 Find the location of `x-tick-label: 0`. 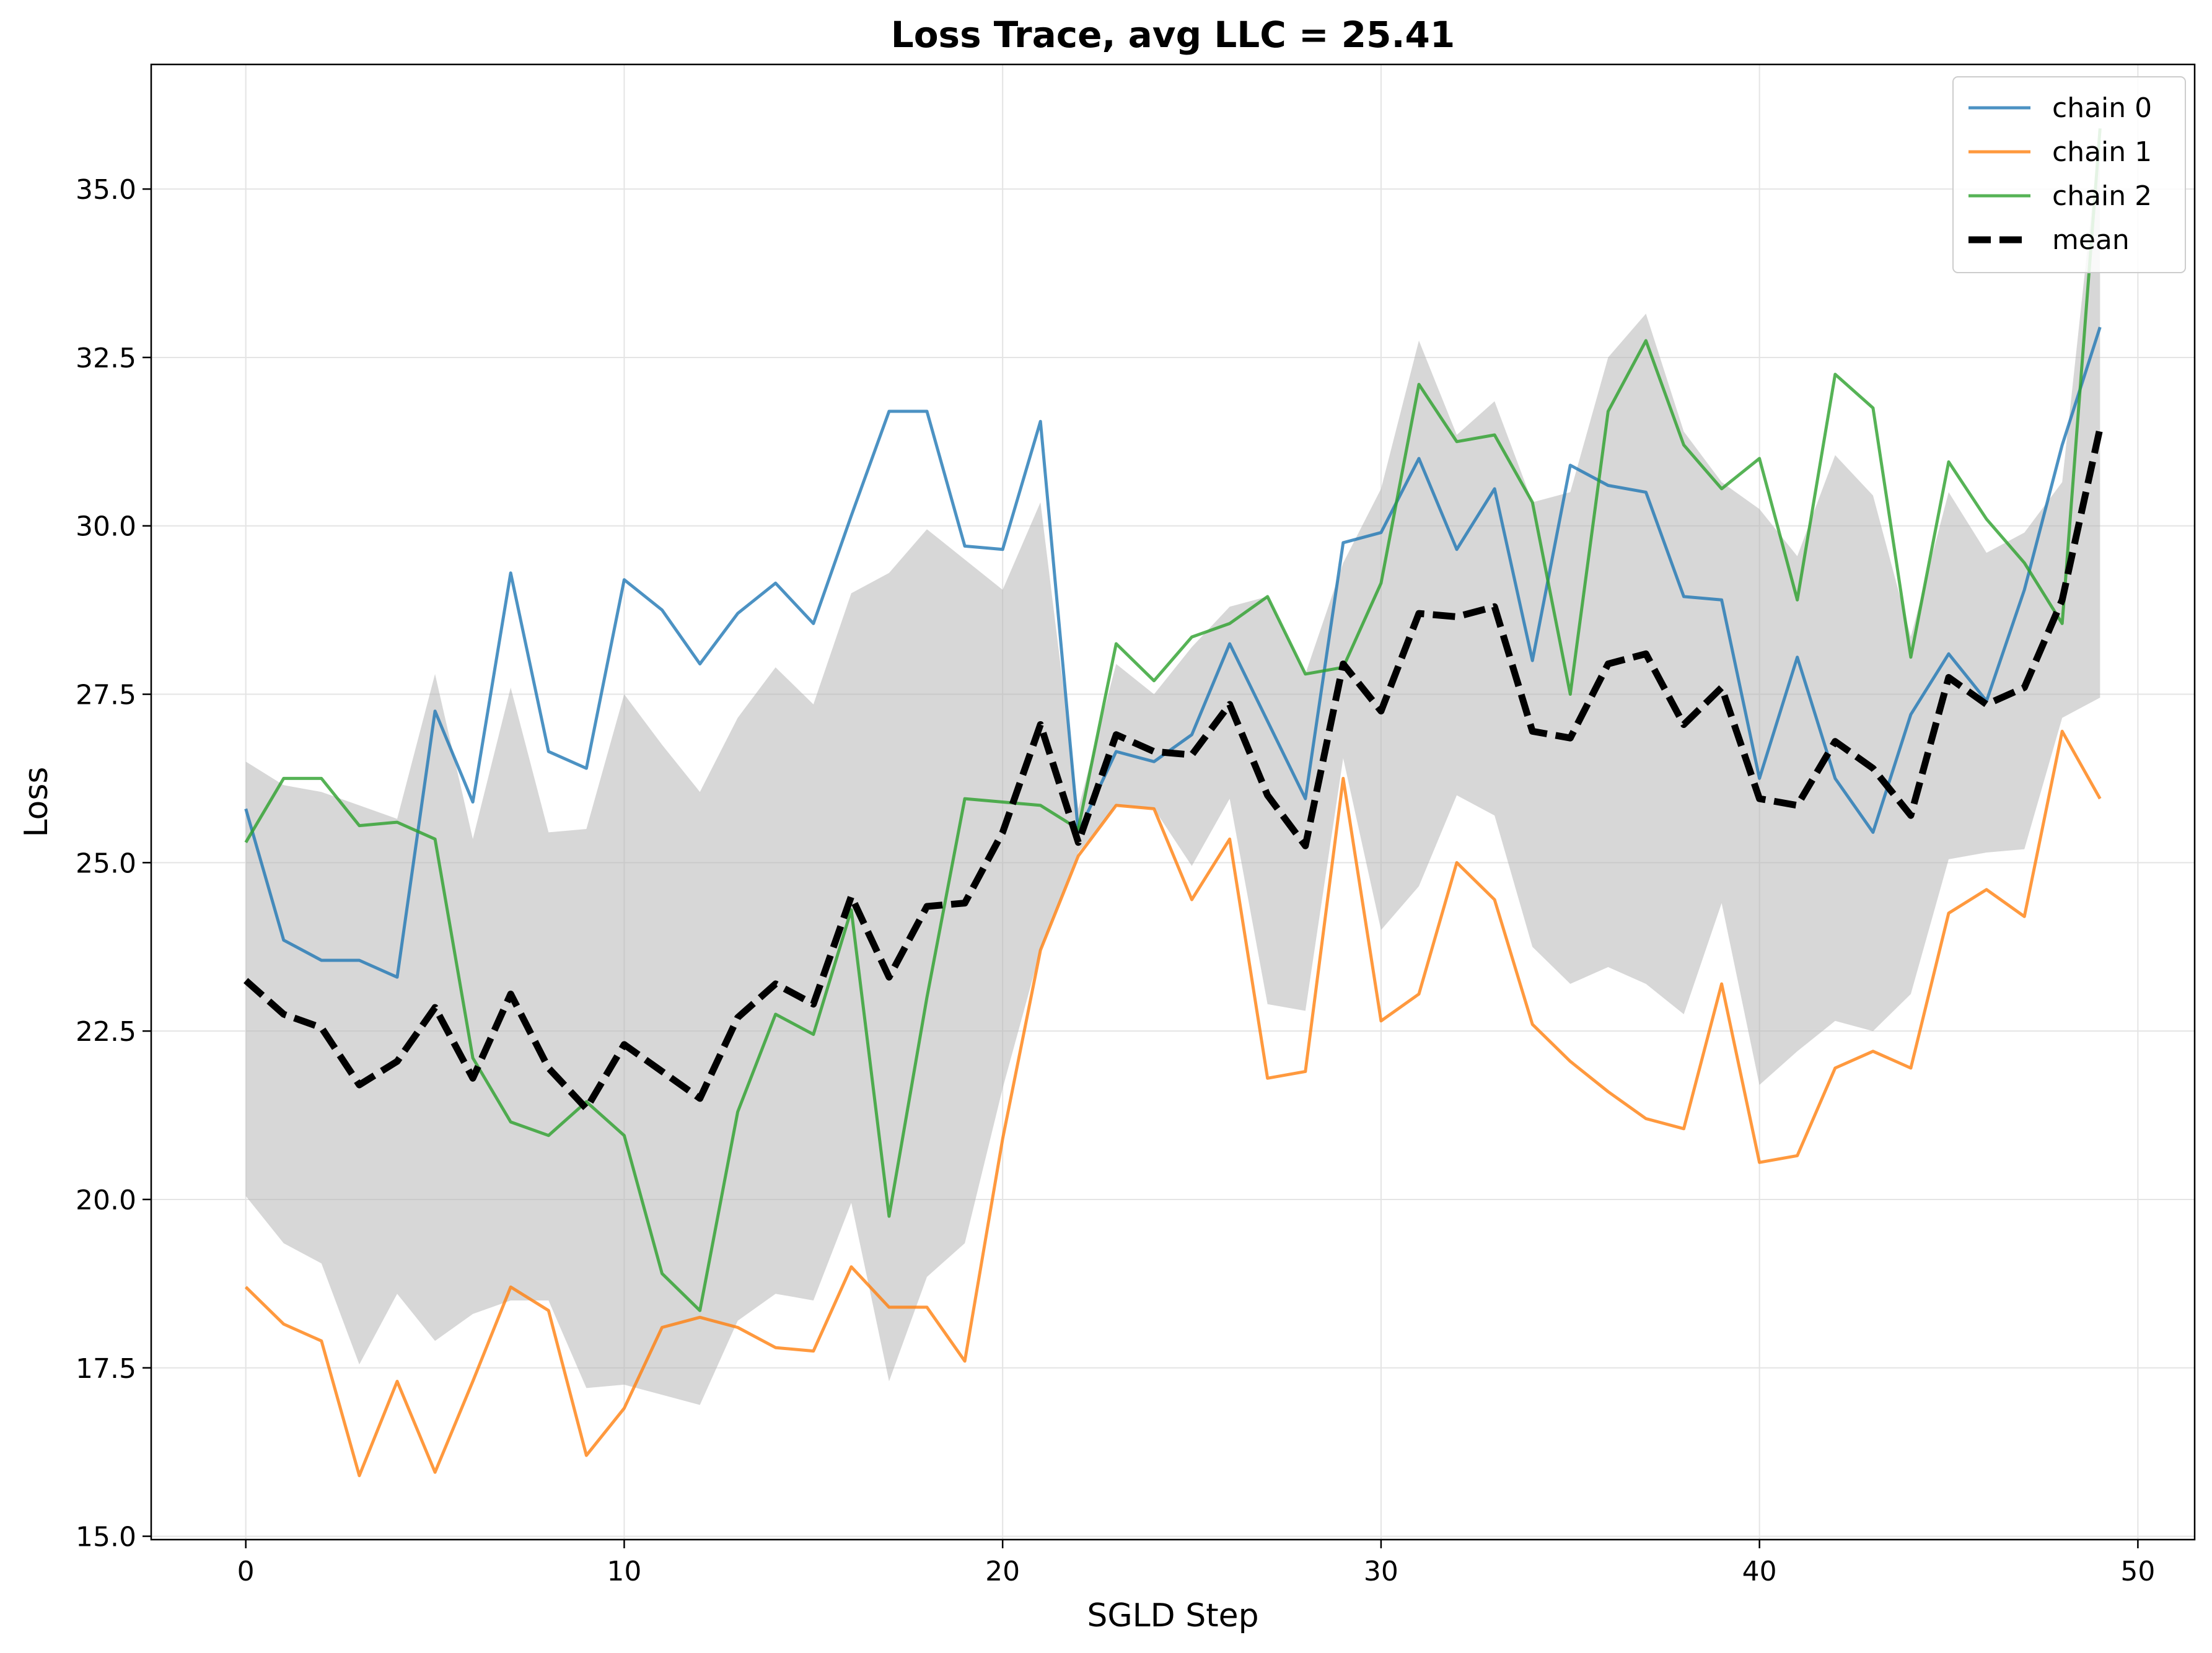

x-tick-label: 0 is located at coordinates (246, 1571).